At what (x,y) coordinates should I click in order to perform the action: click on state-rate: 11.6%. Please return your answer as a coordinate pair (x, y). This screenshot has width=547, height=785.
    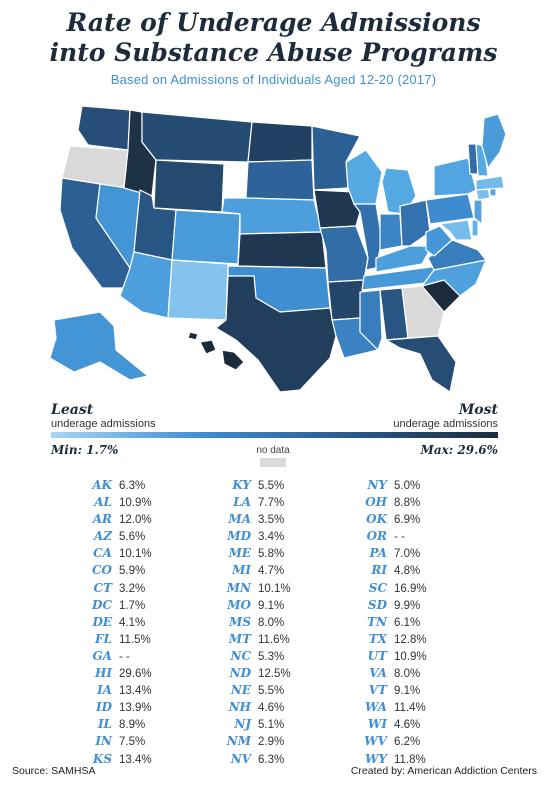
    Looking at the image, I should click on (274, 639).